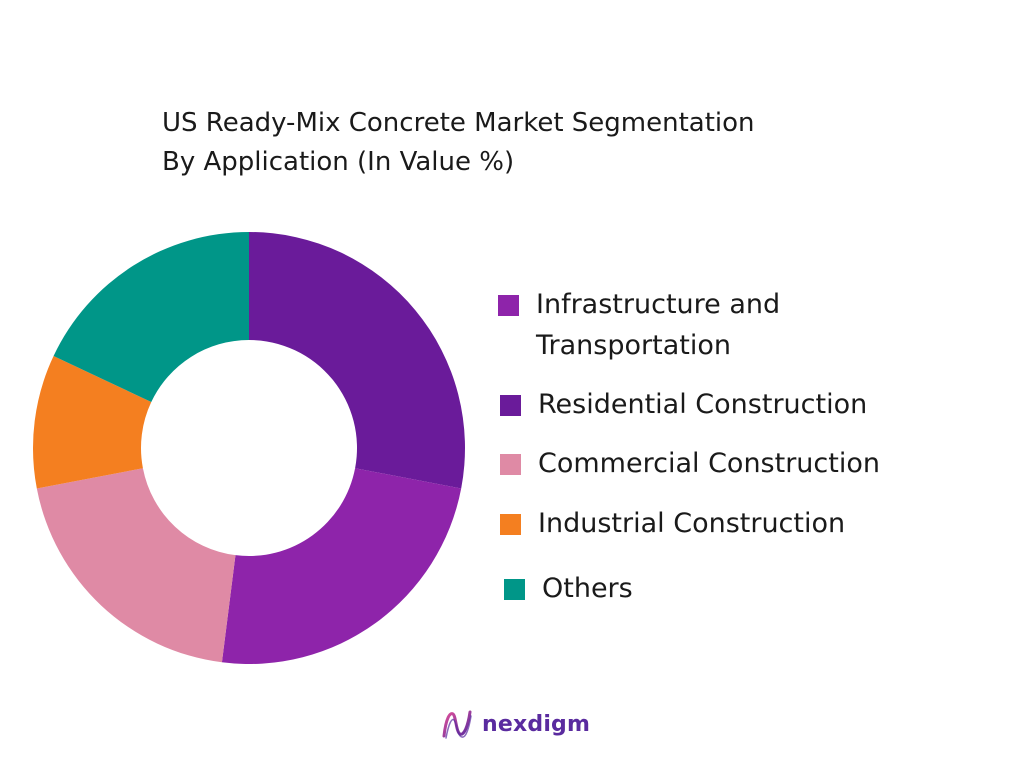  I want to click on legend-label-commercial: Commercial Construction, so click(709, 463).